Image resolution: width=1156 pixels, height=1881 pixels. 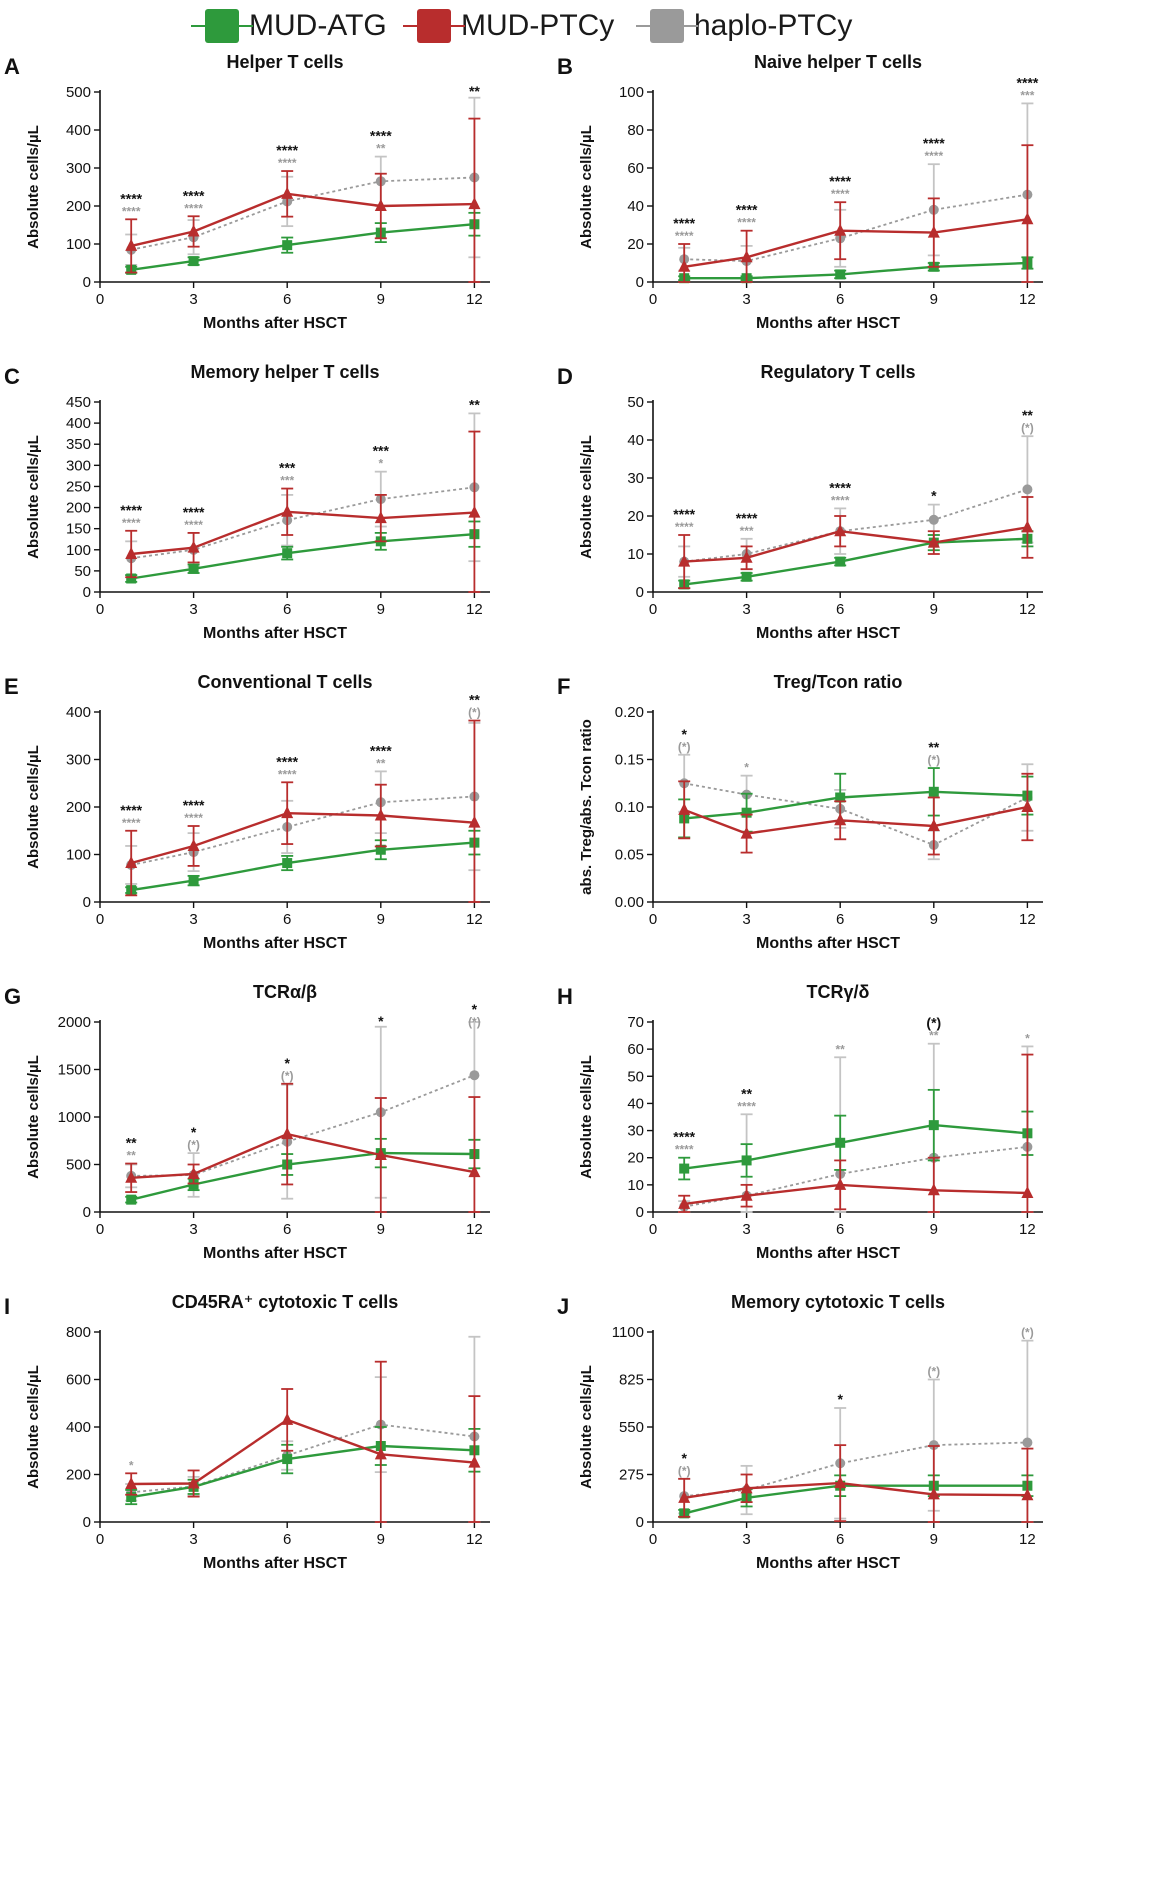 I want to click on y-tick-label: 550, so click(x=631, y=1427).